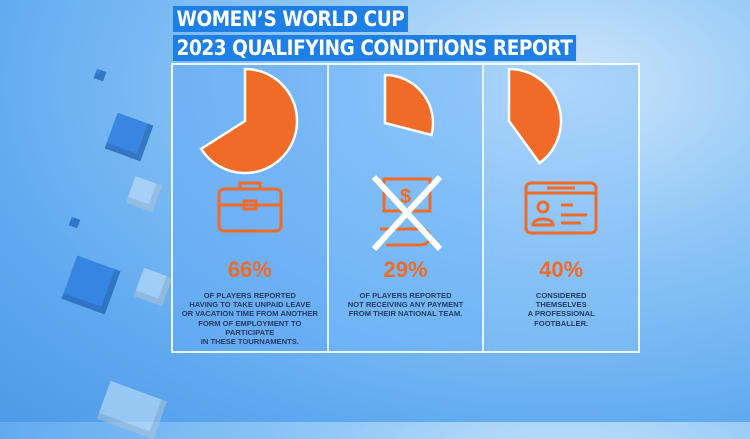  What do you see at coordinates (405, 269) in the screenshot?
I see `stat-percentage: 29%` at bounding box center [405, 269].